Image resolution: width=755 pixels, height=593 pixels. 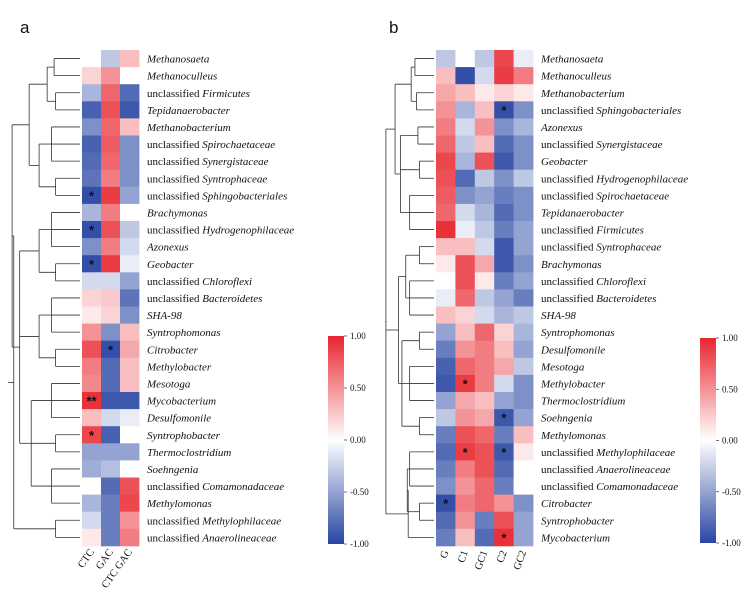 What do you see at coordinates (561, 128) in the screenshot?
I see `row-label-taxon: Azonexus` at bounding box center [561, 128].